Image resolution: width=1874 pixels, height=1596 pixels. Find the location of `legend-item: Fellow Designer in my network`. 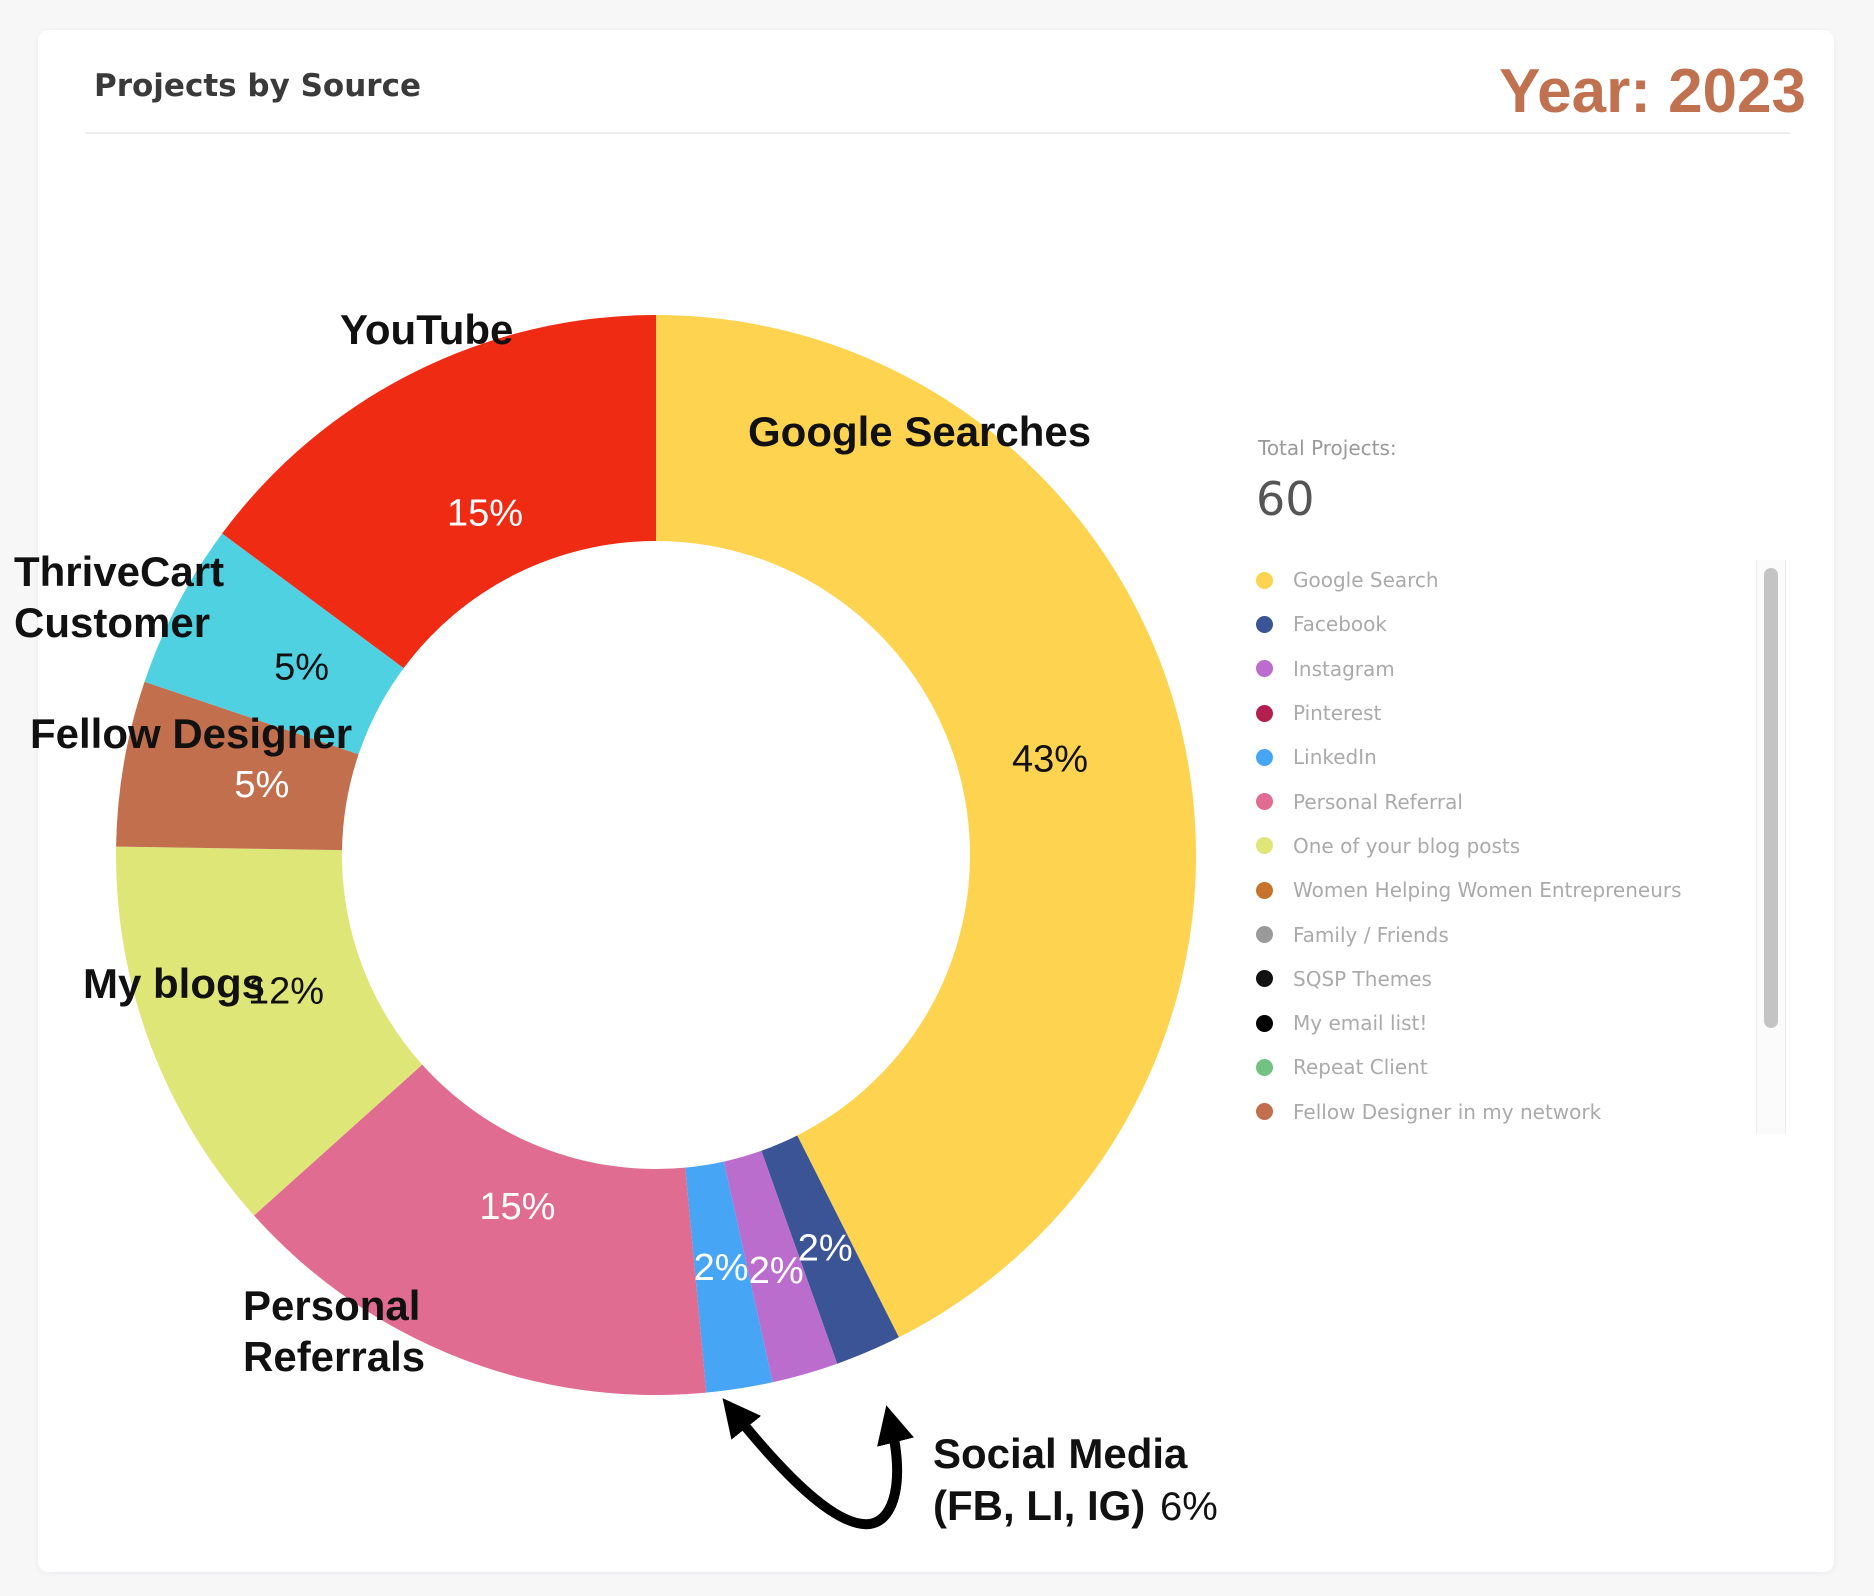

legend-item: Fellow Designer in my network is located at coordinates (1506, 1112).